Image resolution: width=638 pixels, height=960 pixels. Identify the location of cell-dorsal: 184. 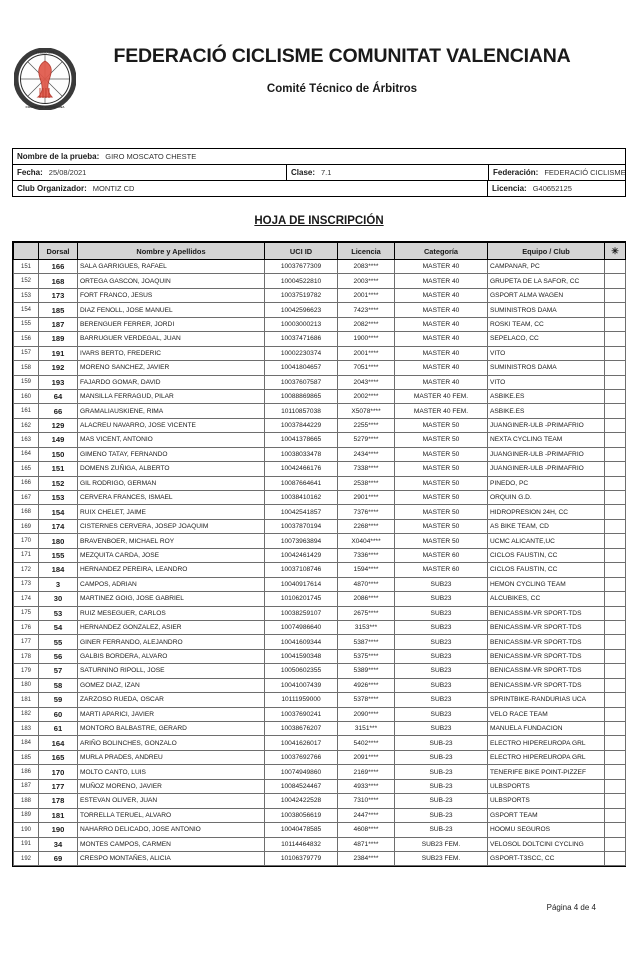
(58, 570).